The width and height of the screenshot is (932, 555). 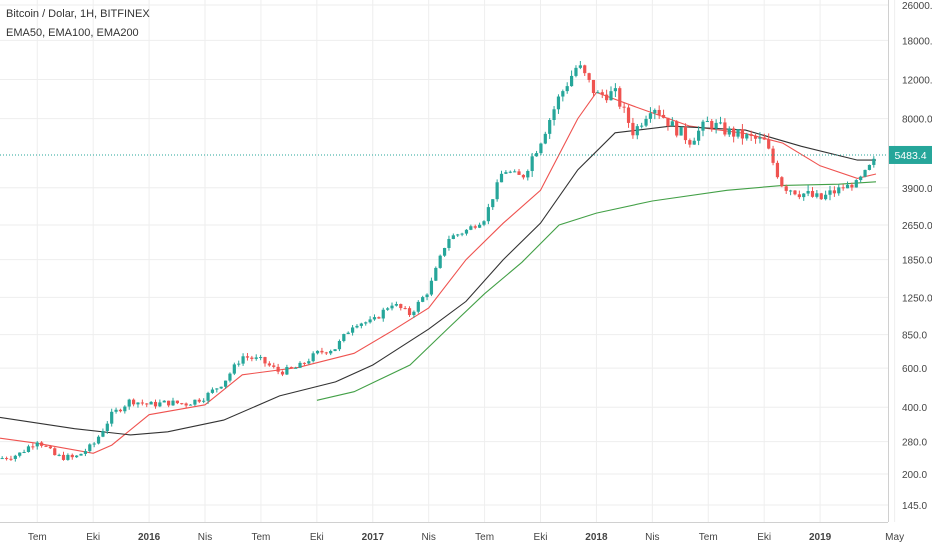 I want to click on y-tick-label: 26000.0, so click(x=917, y=6).